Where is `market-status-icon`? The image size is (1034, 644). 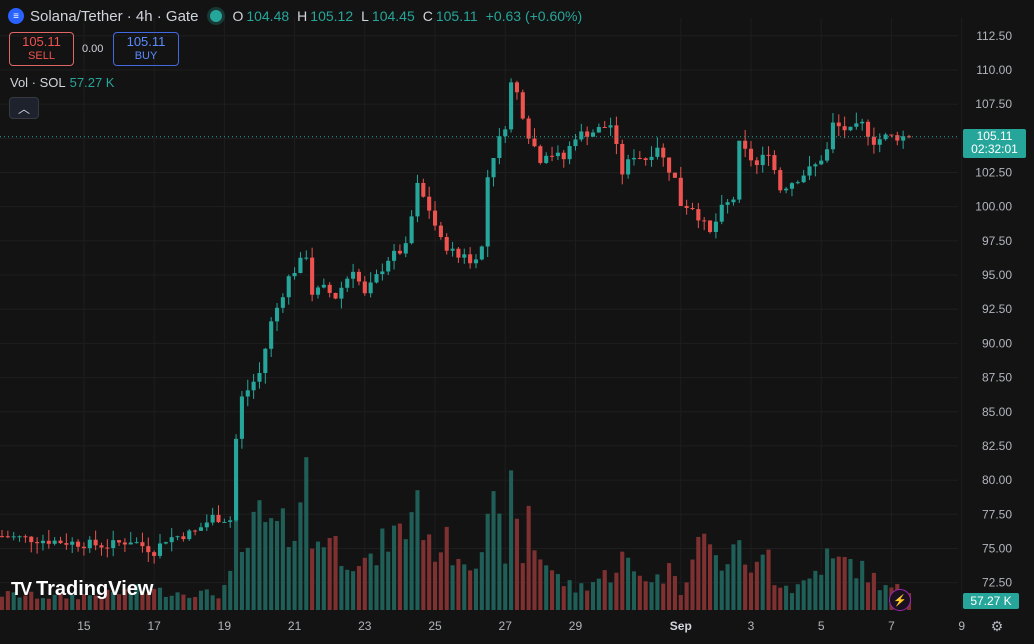 market-status-icon is located at coordinates (216, 16).